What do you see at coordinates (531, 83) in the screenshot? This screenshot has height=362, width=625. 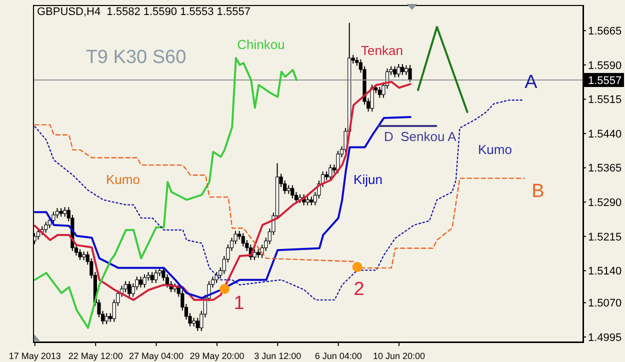 I see `series-label: A` at bounding box center [531, 83].